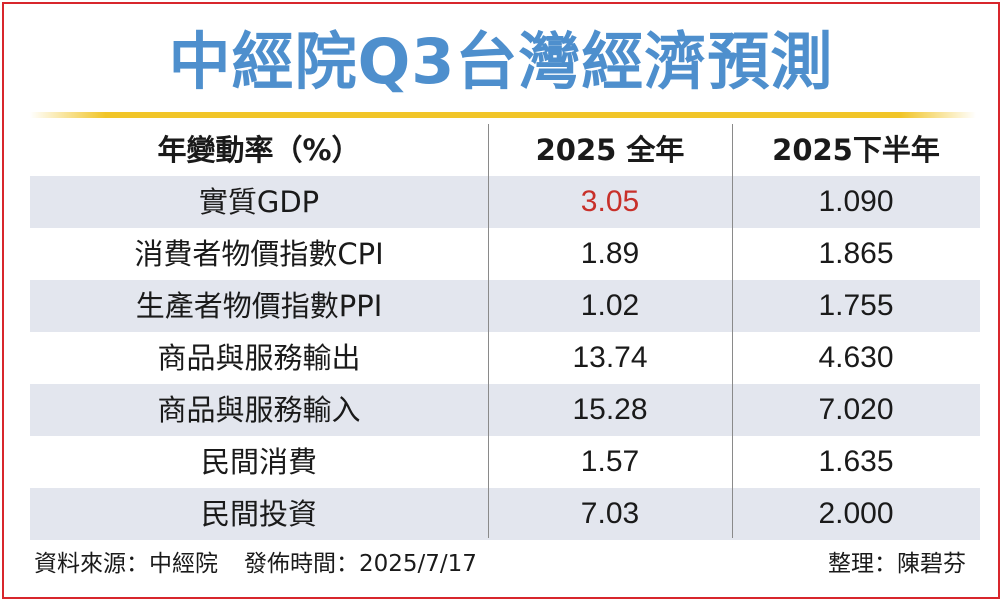 Image resolution: width=1000 pixels, height=599 pixels. Describe the element at coordinates (856, 253) in the screenshot. I see `row-second-half-value: 1.865` at that location.